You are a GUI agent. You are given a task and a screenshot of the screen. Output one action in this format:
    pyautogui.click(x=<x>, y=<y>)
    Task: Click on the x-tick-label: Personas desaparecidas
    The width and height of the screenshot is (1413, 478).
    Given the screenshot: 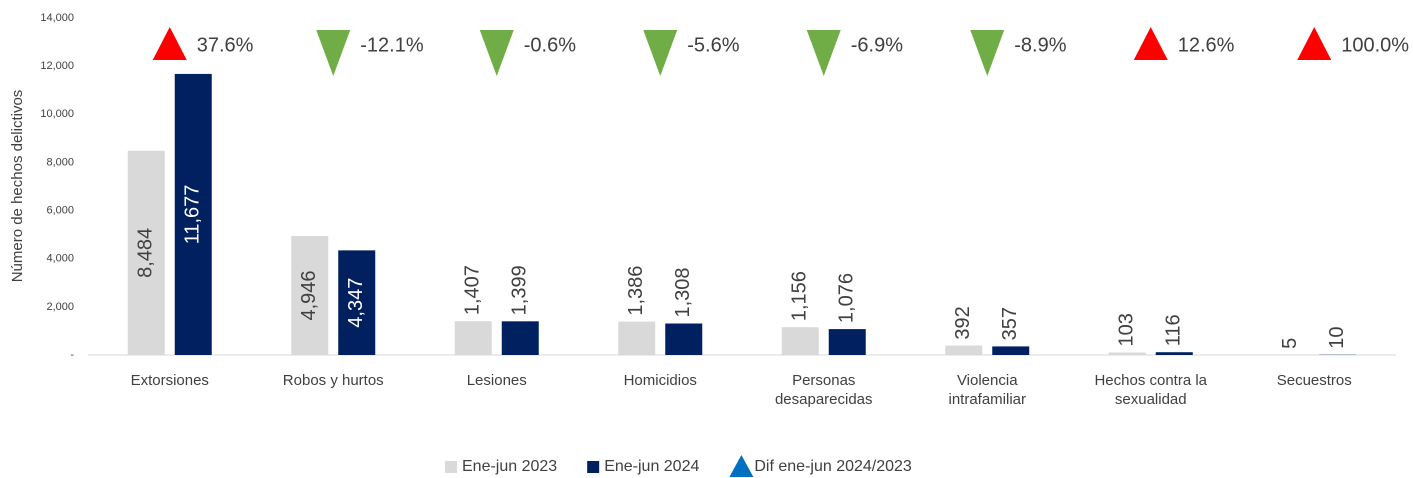 What is the action you would take?
    pyautogui.click(x=823, y=390)
    